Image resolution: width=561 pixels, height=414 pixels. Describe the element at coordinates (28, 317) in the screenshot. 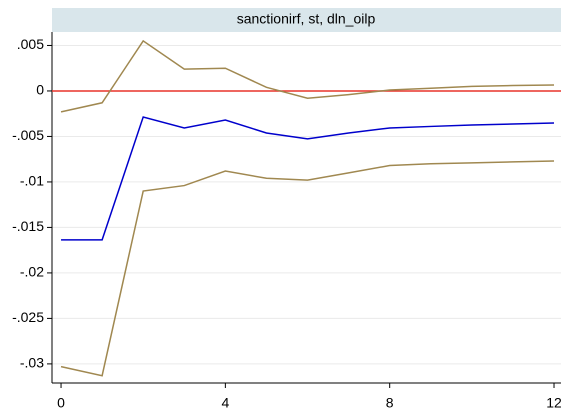

I see `y-tick-label: -.025` at that location.